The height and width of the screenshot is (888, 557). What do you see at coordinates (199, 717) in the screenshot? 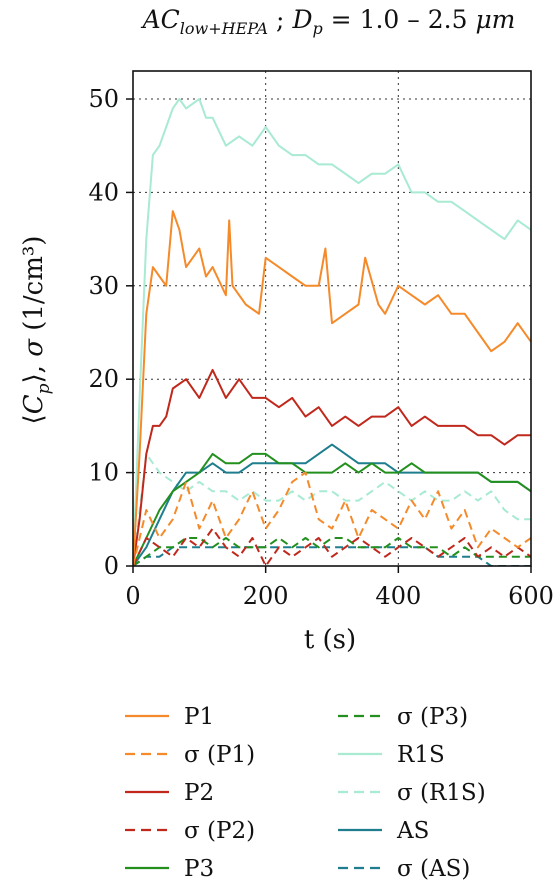
I see `legend-label-0: P1` at bounding box center [199, 717].